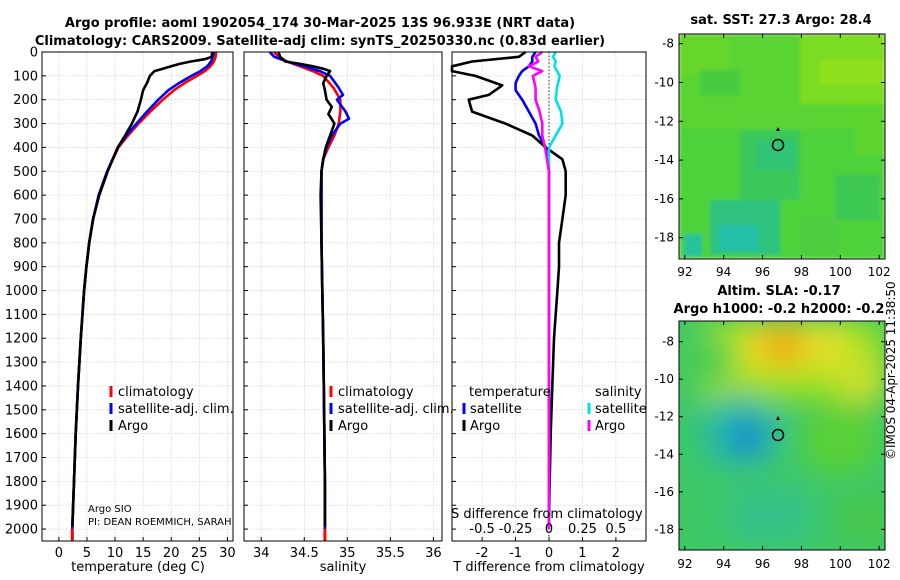  Describe the element at coordinates (485, 426) in the screenshot. I see `legend-t-argo-label: Argo` at that location.